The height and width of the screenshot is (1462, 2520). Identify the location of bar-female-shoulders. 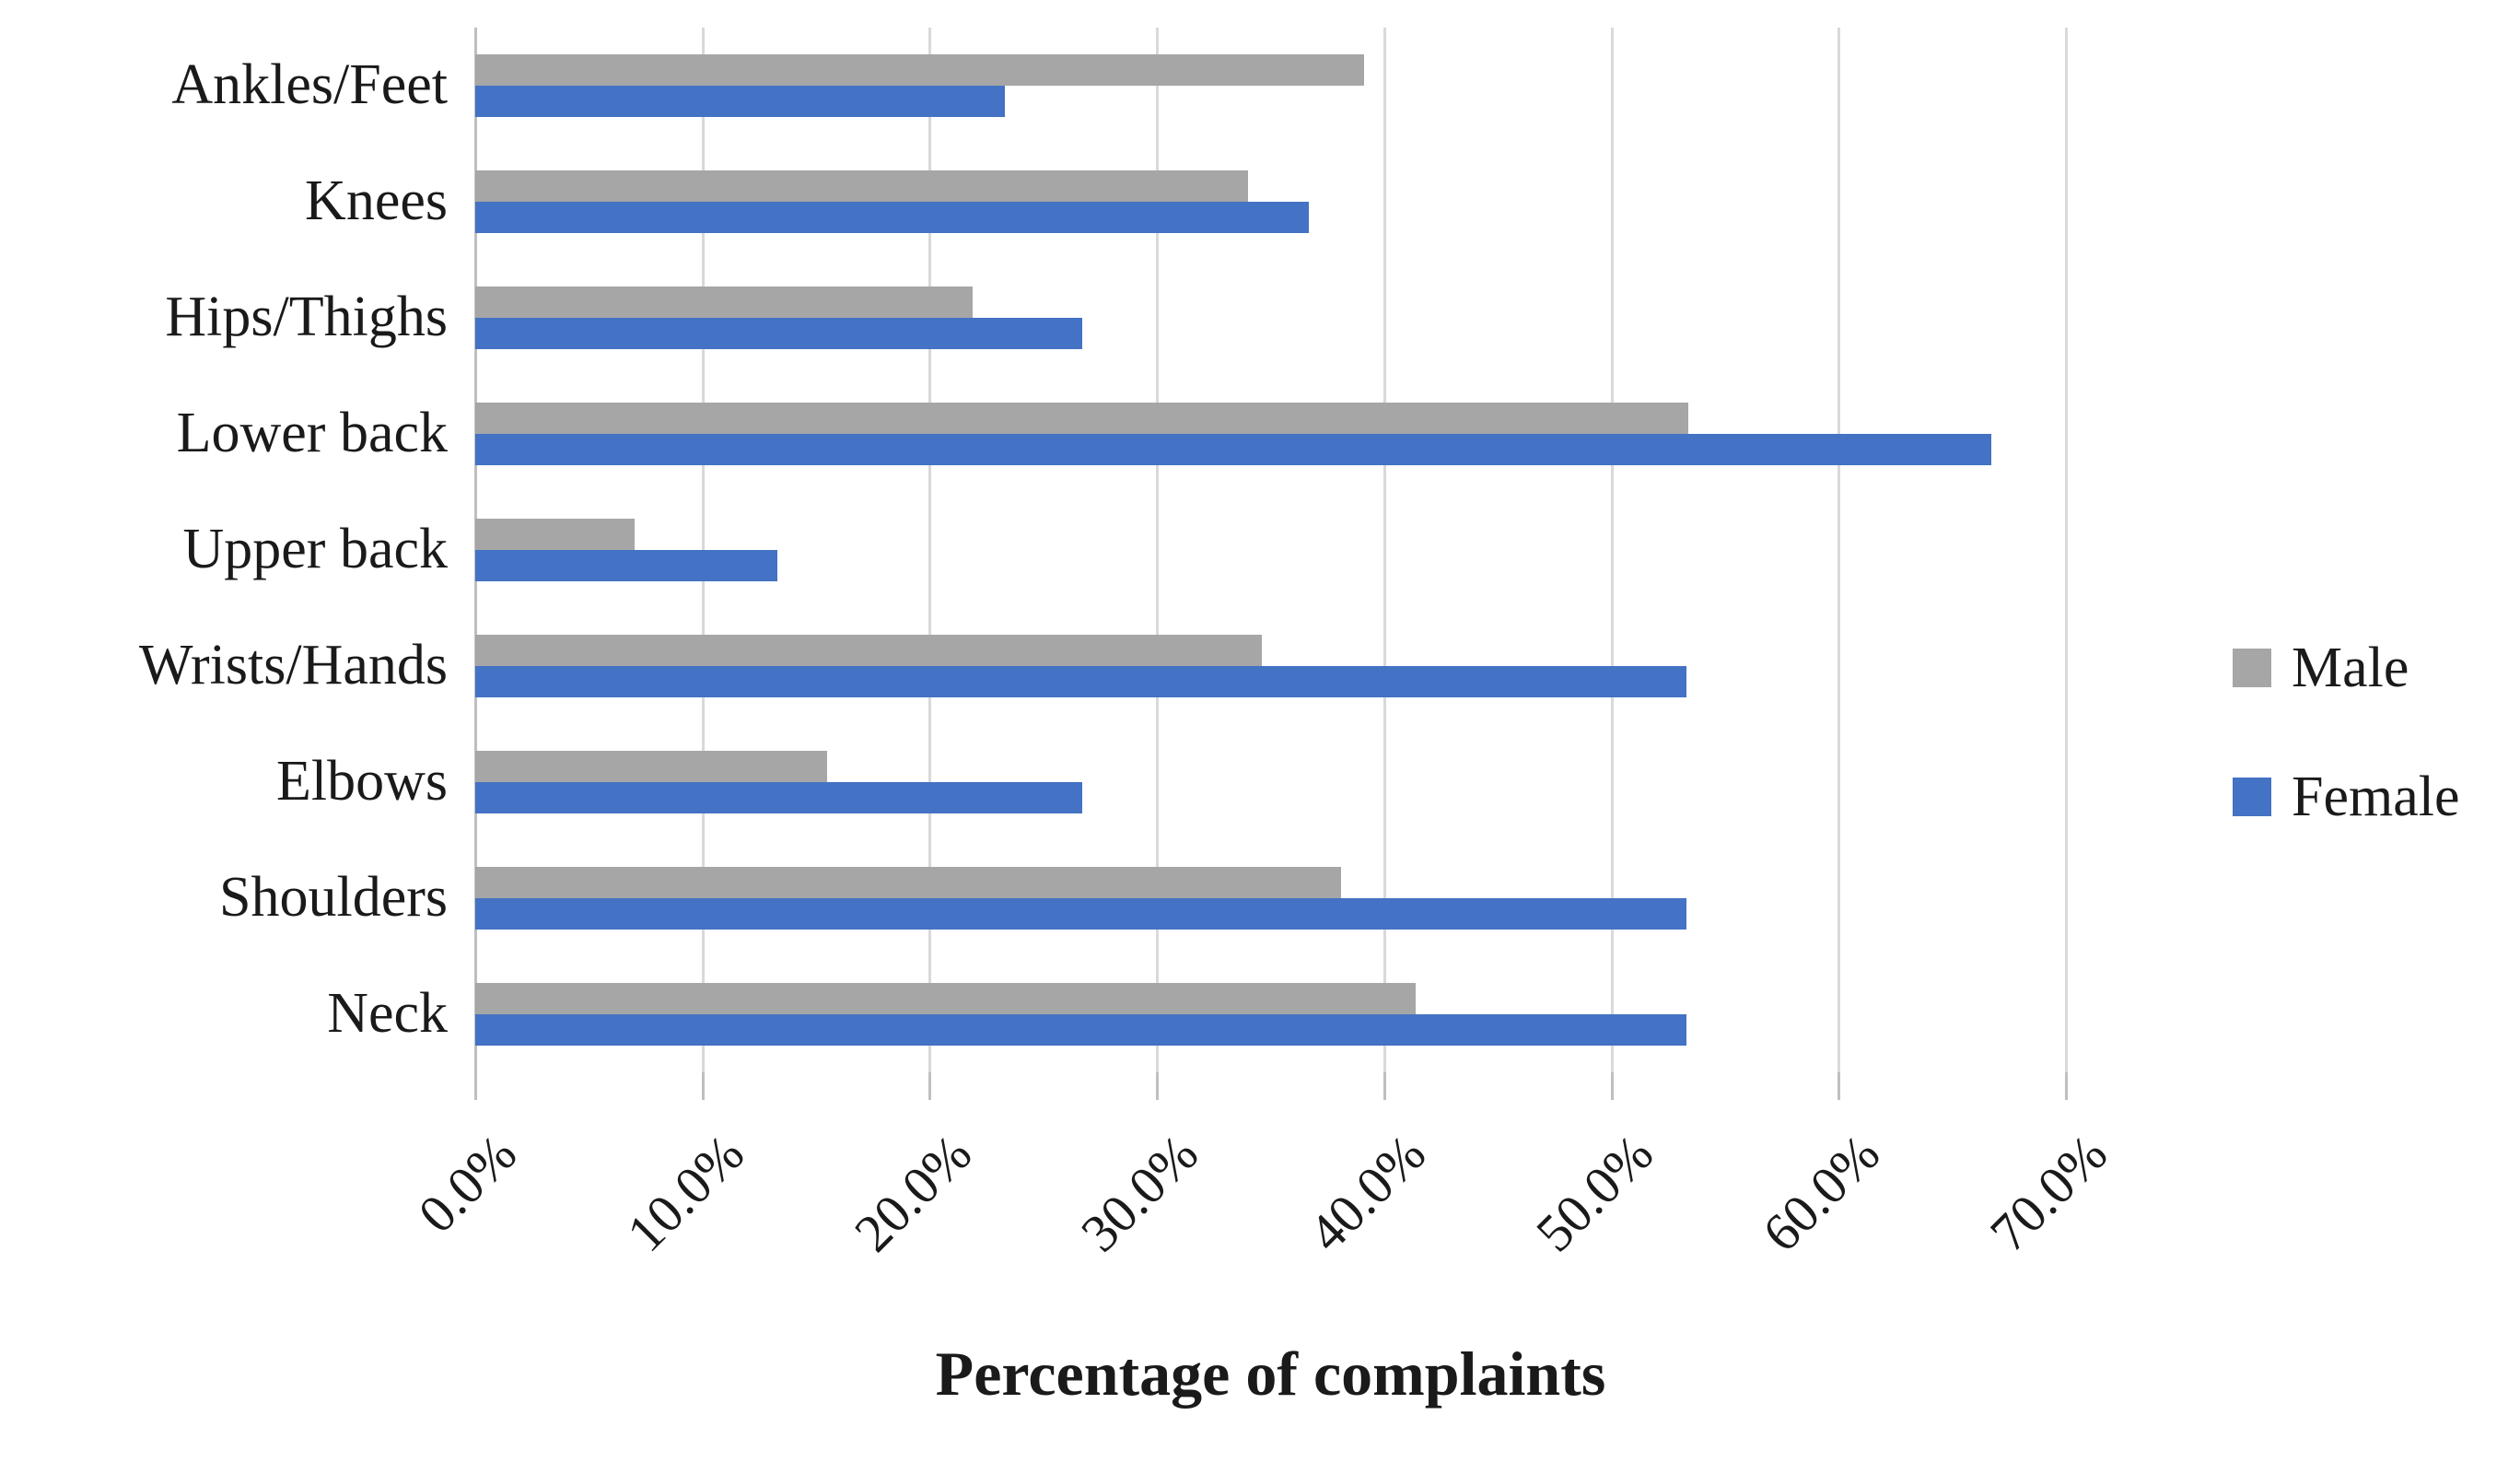
(1080, 914).